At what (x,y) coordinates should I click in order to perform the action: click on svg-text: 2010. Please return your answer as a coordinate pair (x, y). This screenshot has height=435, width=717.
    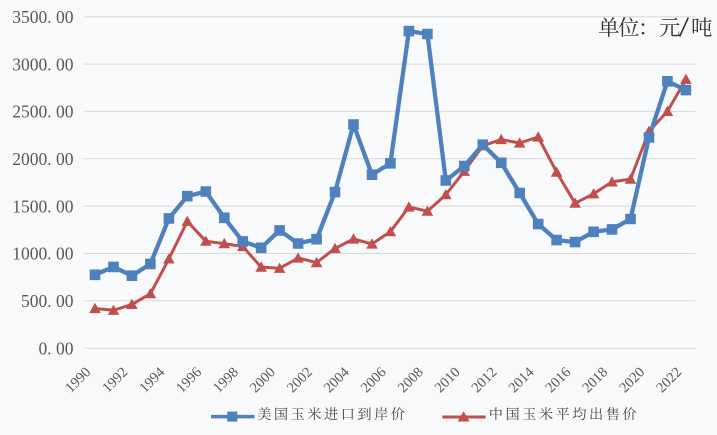
    Looking at the image, I should click on (448, 380).